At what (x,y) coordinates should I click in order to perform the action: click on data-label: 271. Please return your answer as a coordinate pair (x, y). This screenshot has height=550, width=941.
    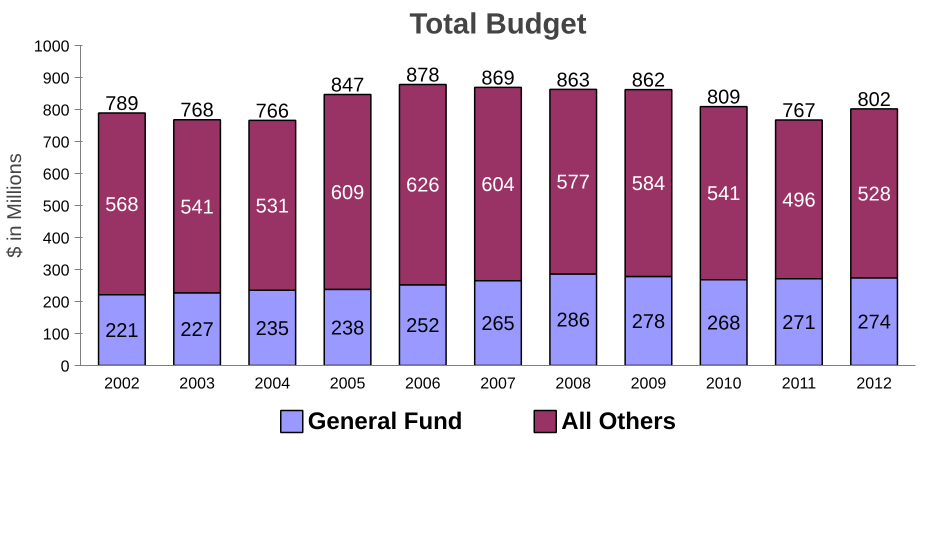
    Looking at the image, I should click on (799, 323).